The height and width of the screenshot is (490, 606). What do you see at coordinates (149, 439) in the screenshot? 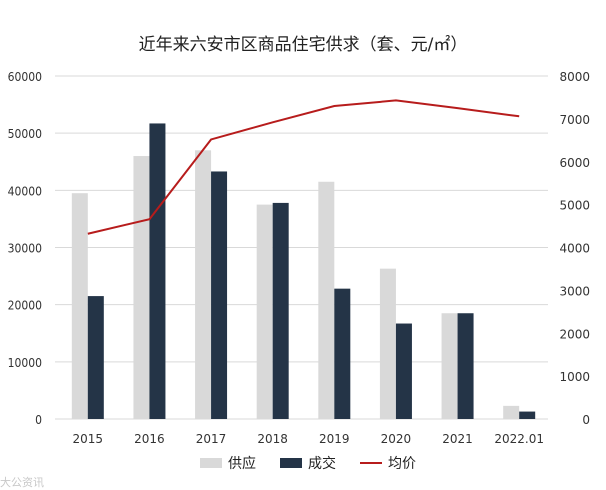
I see `x-tick-label: 2016` at bounding box center [149, 439].